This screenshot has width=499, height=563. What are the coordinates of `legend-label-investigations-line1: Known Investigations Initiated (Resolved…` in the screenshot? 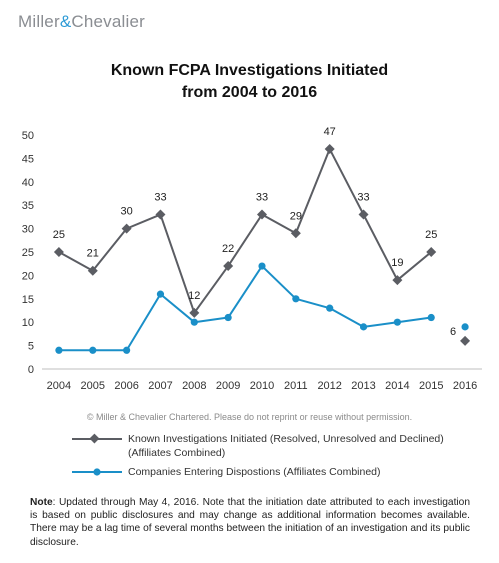 It's located at (286, 439).